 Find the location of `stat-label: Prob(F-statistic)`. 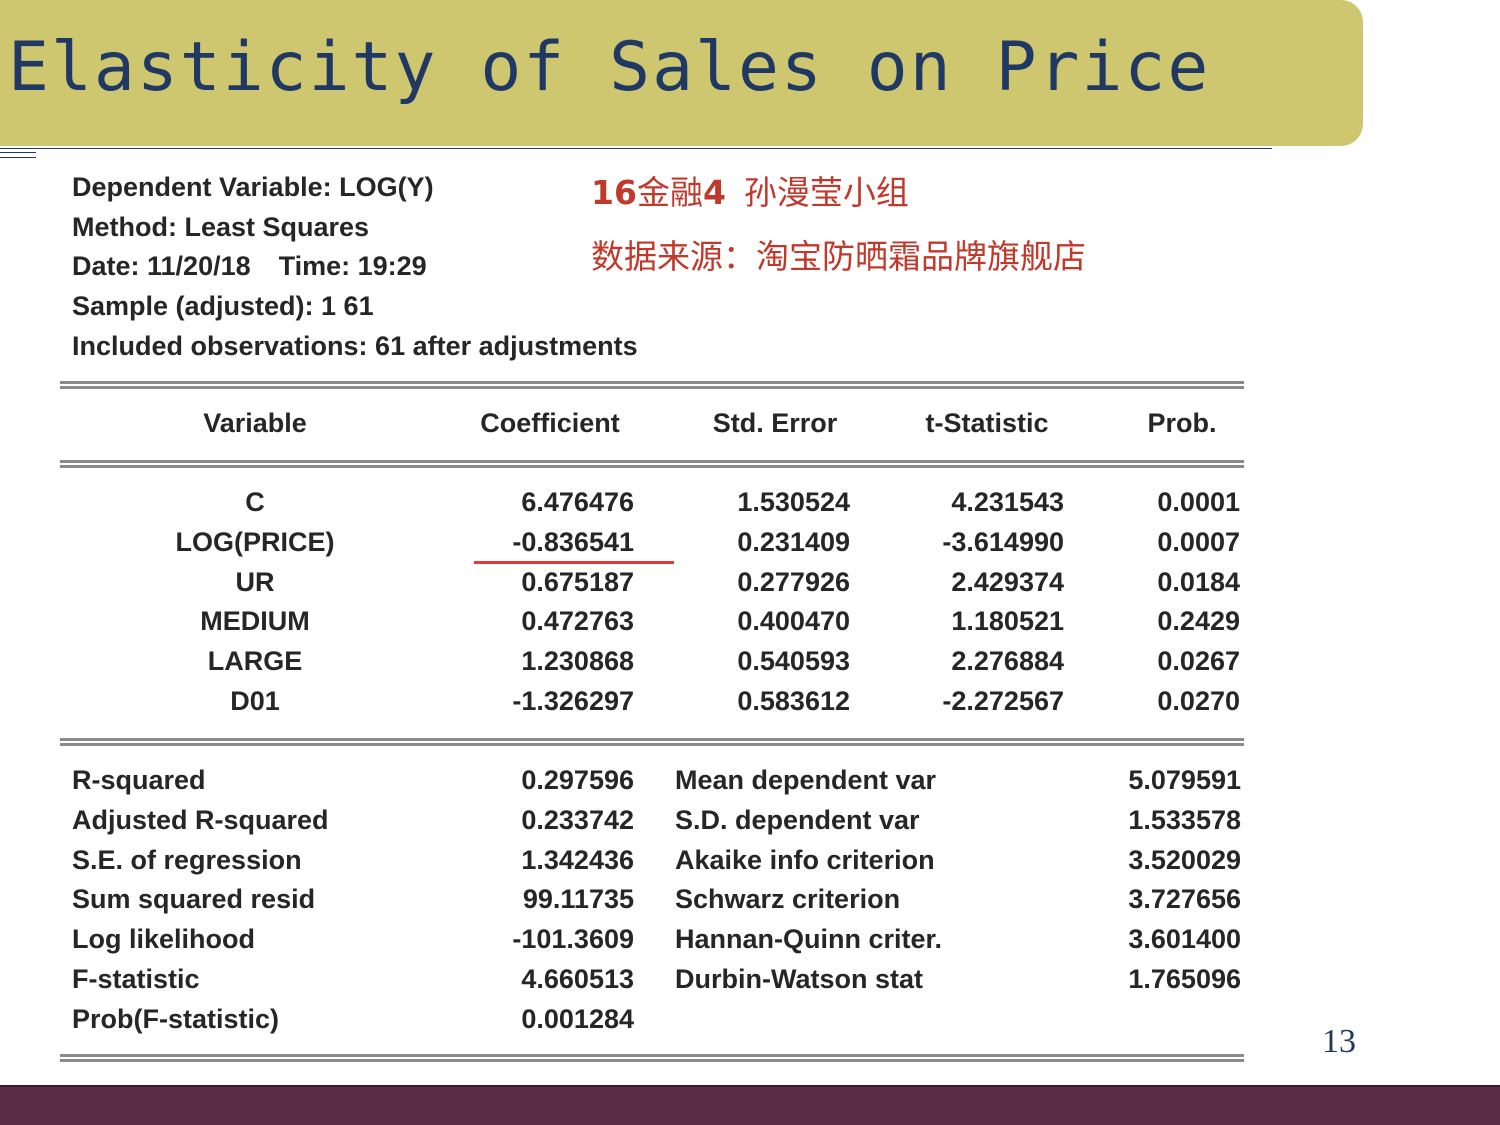

stat-label: Prob(F-statistic) is located at coordinates (176, 1018).